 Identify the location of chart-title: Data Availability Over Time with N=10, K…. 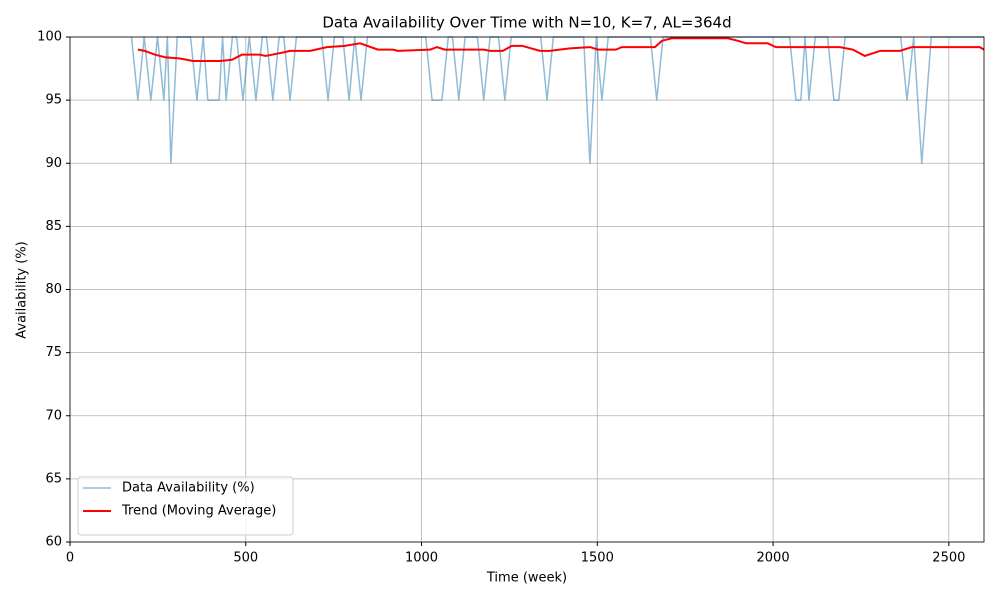
(526, 23).